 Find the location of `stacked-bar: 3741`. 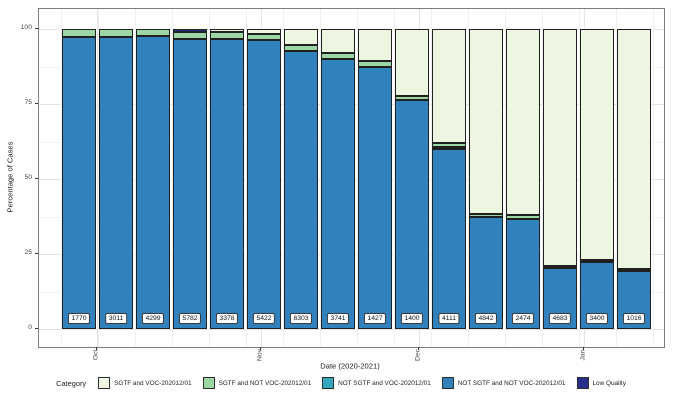

stacked-bar: 3741 is located at coordinates (338, 179).